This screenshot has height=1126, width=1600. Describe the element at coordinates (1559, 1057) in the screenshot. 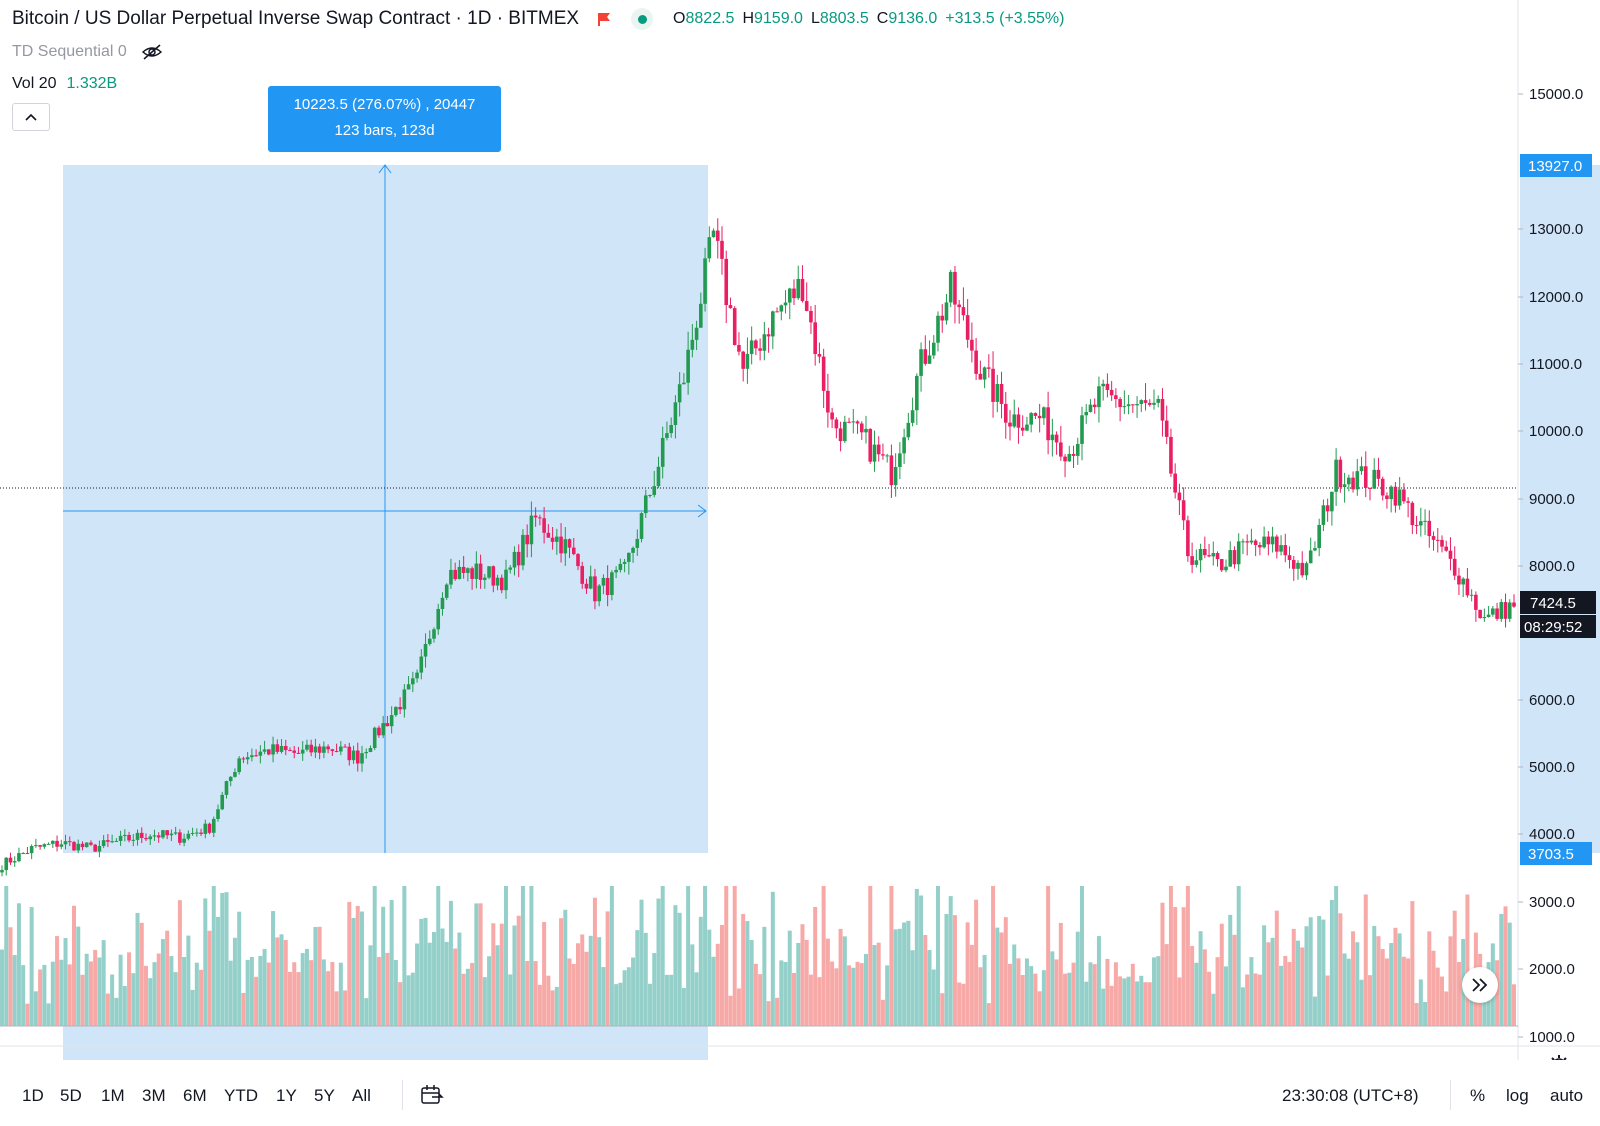

I see `gear-icon` at that location.